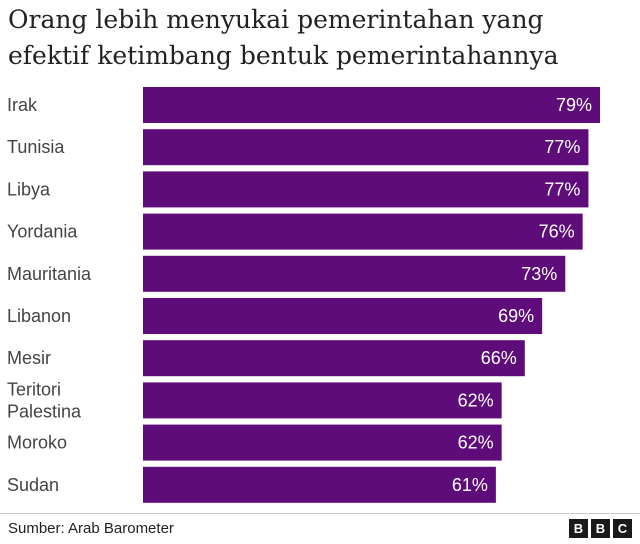  Describe the element at coordinates (539, 274) in the screenshot. I see `value-label: 73%` at that location.